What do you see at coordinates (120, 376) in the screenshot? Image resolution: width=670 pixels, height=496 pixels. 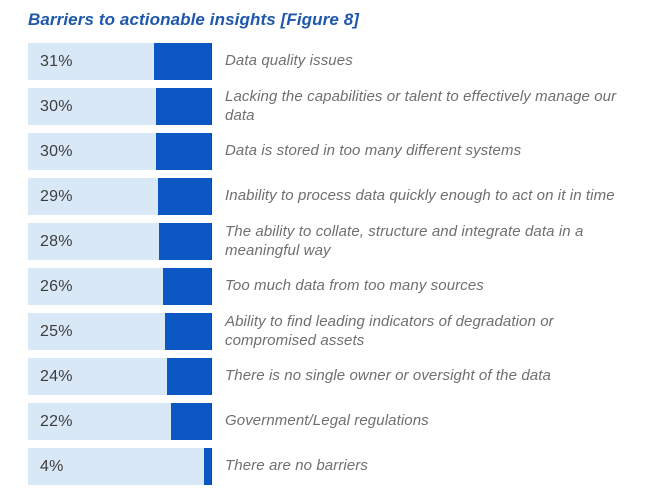 I see `bar-track: 24%` at bounding box center [120, 376].